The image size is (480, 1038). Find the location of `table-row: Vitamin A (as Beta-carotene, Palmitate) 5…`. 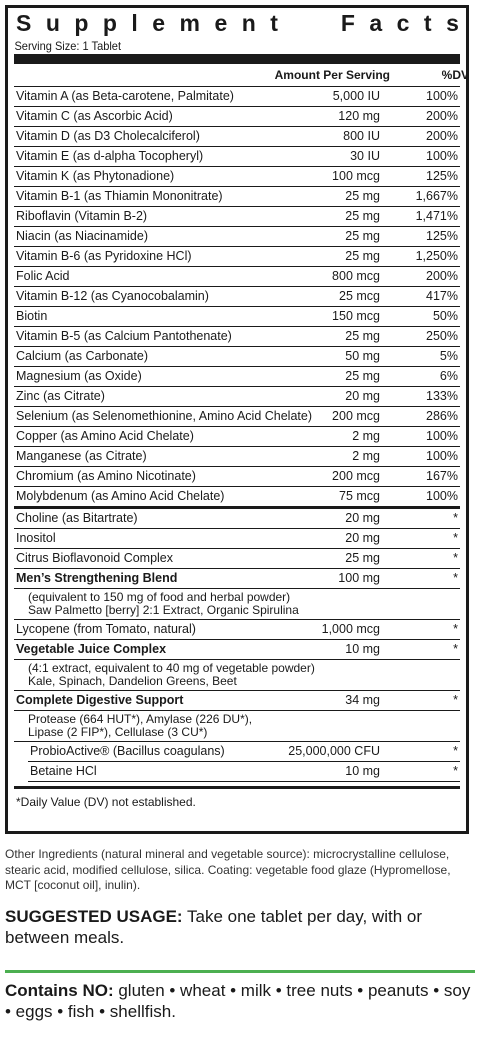

table-row: Vitamin A (as Beta-carotene, Palmitate) 5… is located at coordinates (237, 97).